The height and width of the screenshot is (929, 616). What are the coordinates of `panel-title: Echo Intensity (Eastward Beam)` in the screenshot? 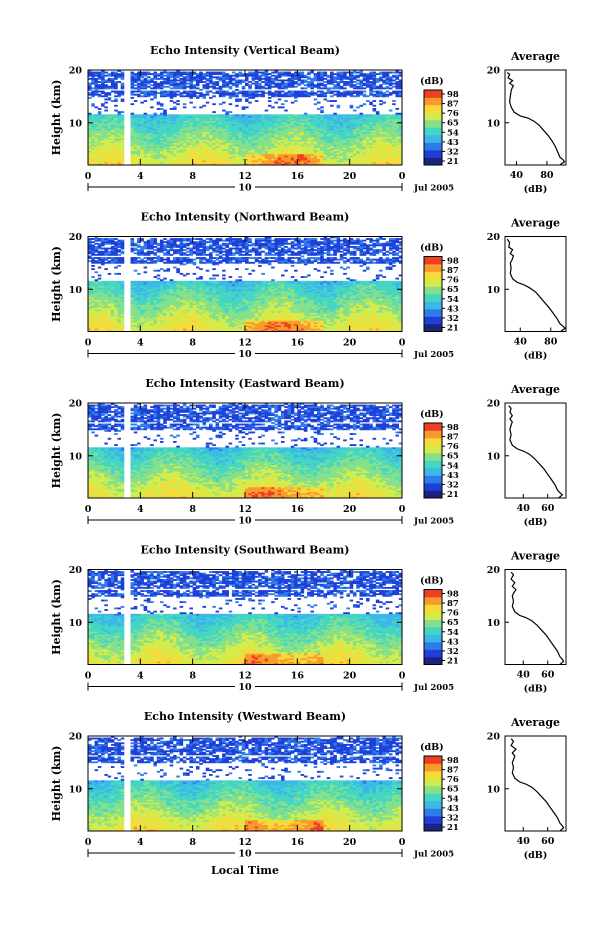 It's located at (244, 383).